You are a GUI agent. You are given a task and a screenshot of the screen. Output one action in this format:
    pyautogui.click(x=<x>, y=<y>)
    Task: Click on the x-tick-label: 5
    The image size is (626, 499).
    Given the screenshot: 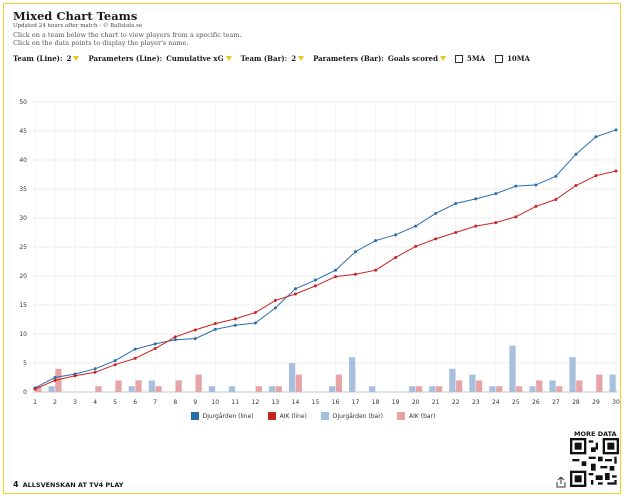 What is the action you would take?
    pyautogui.click(x=115, y=402)
    